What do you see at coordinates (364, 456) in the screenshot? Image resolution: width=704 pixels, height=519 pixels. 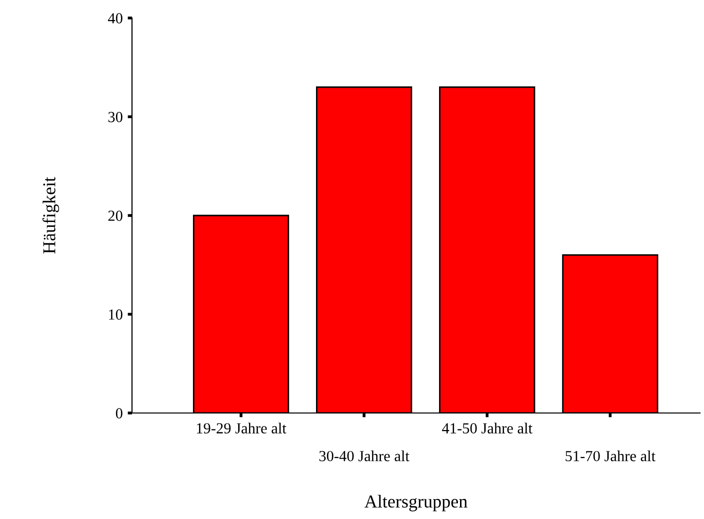 I see `x-tick-label: 30-40 Jahre alt` at bounding box center [364, 456].